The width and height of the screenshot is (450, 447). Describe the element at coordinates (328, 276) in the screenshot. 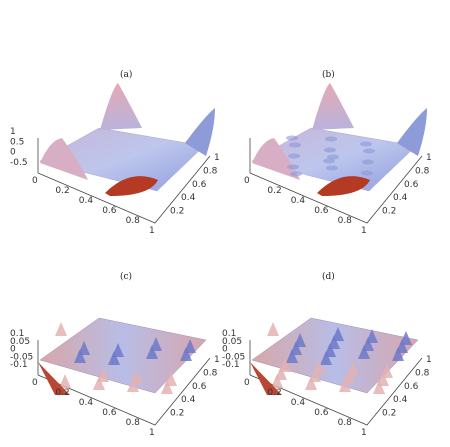

I see `panel-label: (d)` at that location.